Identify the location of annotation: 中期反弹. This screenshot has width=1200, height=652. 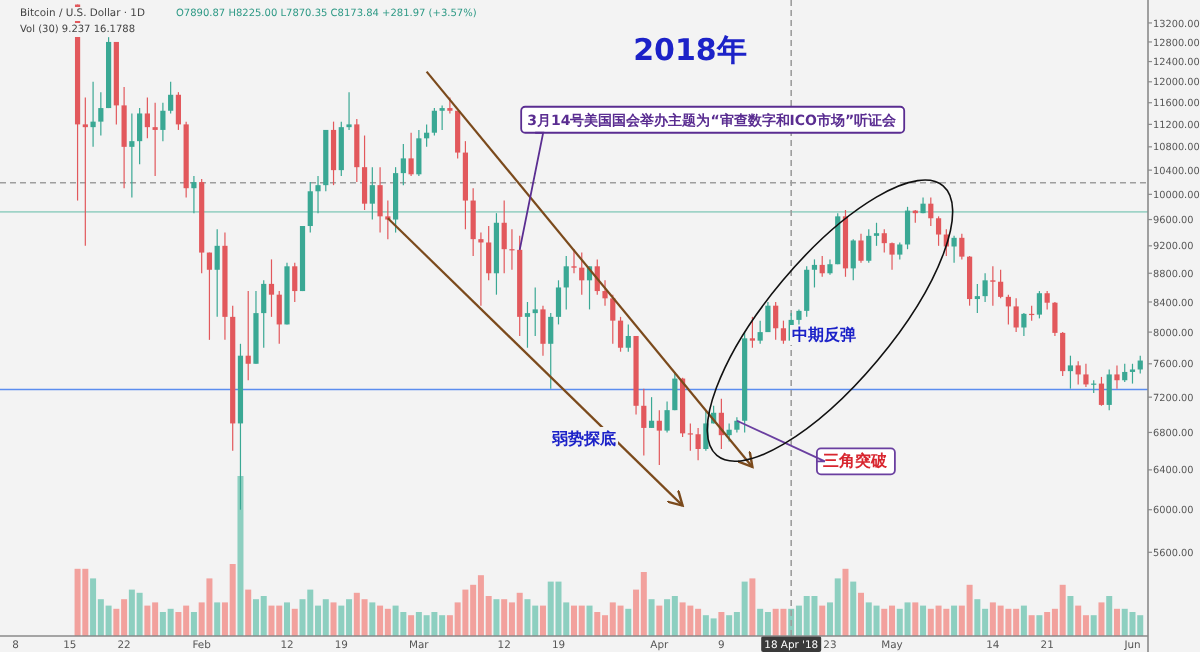
(824, 335).